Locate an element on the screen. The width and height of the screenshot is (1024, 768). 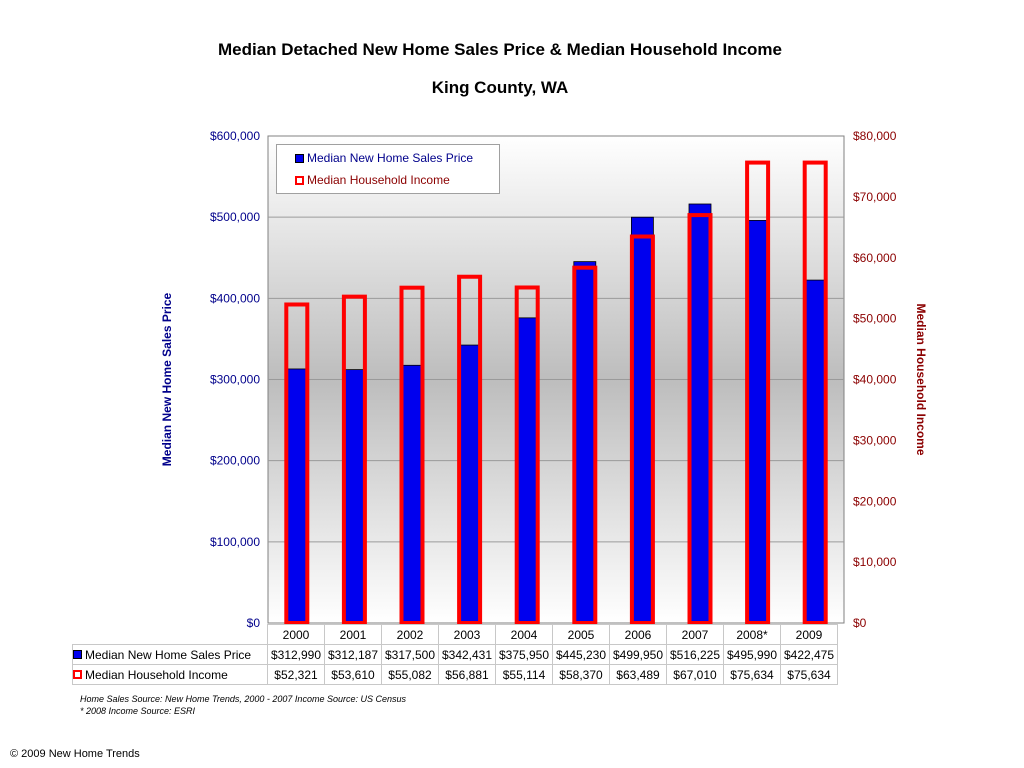
table-row-label: Median New Home Sales Price is located at coordinates (170, 654).